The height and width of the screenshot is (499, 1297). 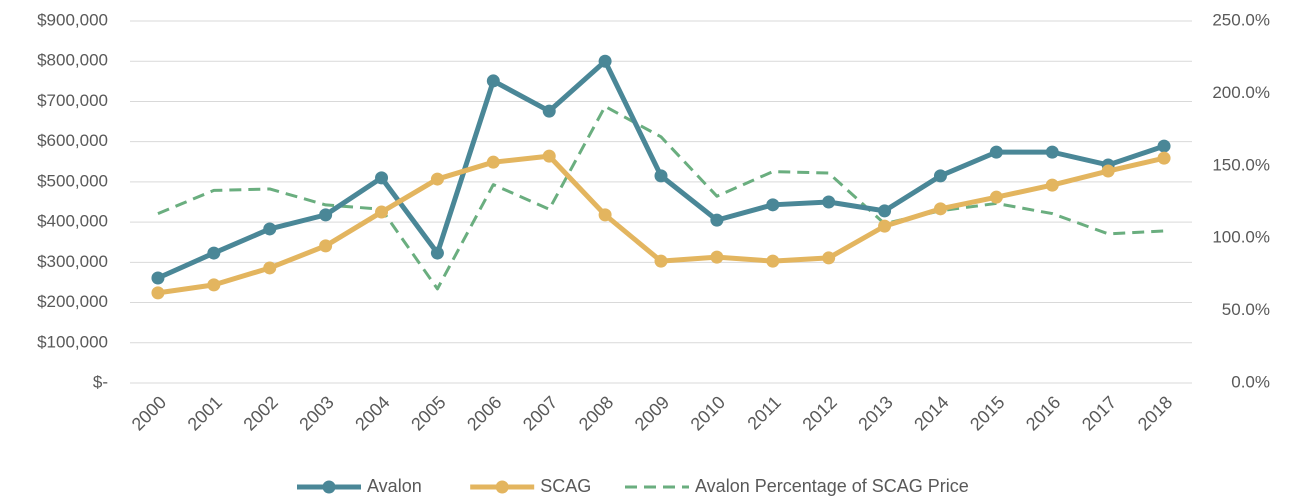 What do you see at coordinates (875, 413) in the screenshot?
I see `x-tick-label: 2013` at bounding box center [875, 413].